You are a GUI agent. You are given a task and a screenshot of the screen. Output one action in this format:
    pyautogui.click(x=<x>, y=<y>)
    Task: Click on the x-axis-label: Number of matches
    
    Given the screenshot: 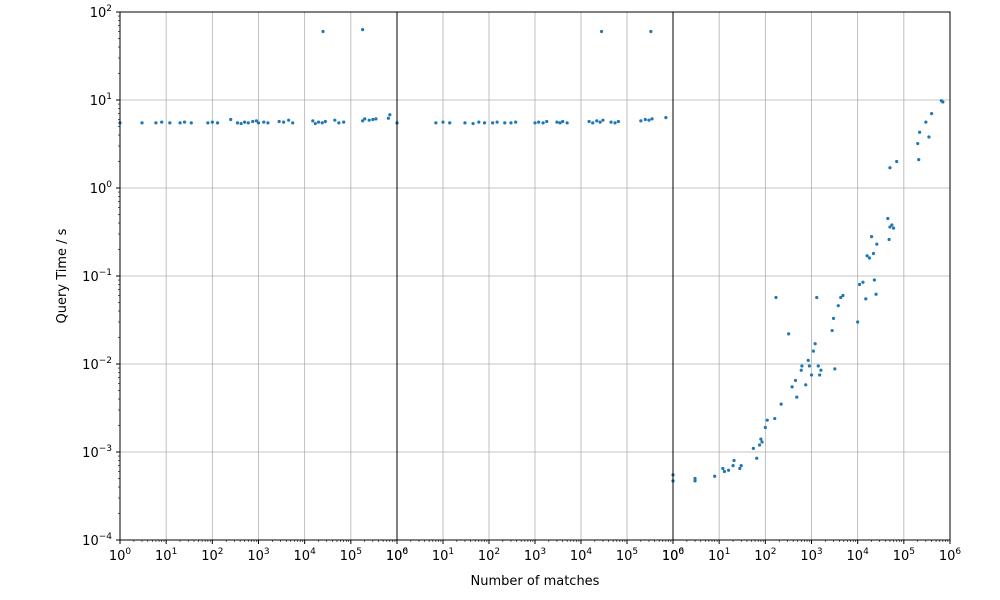 What is the action you would take?
    pyautogui.click(x=535, y=581)
    